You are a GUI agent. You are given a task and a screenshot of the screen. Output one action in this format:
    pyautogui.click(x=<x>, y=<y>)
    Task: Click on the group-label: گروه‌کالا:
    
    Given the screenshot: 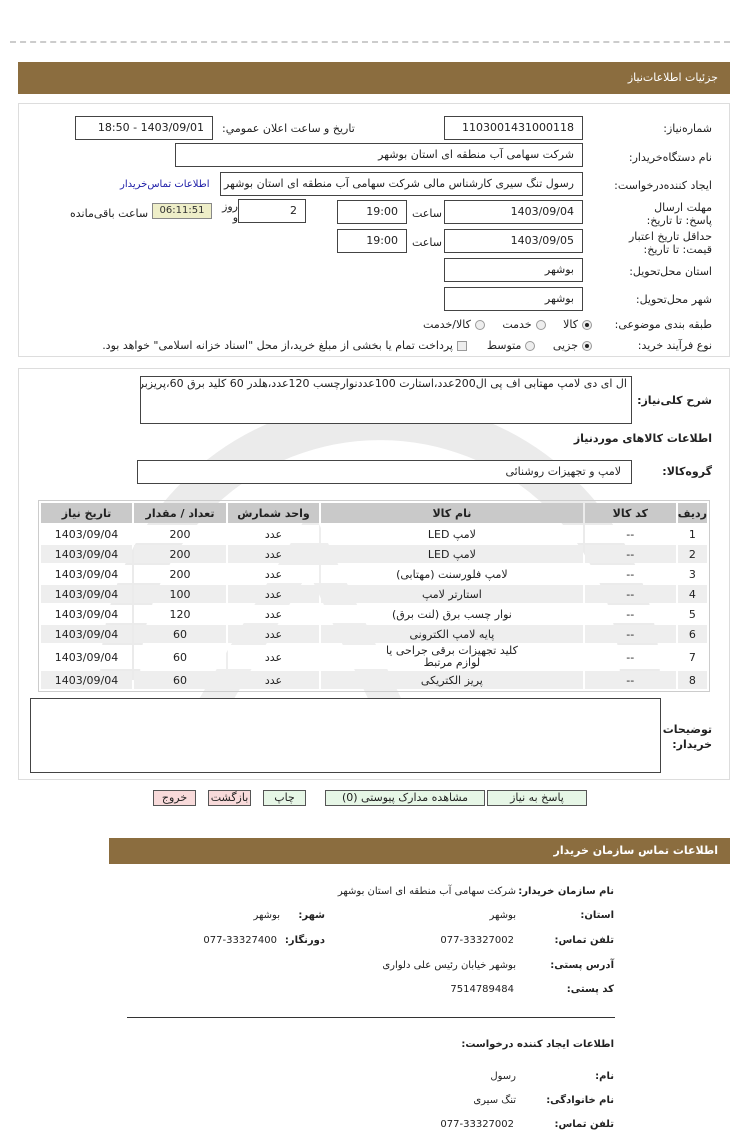 What is the action you would take?
    pyautogui.click(x=687, y=471)
    